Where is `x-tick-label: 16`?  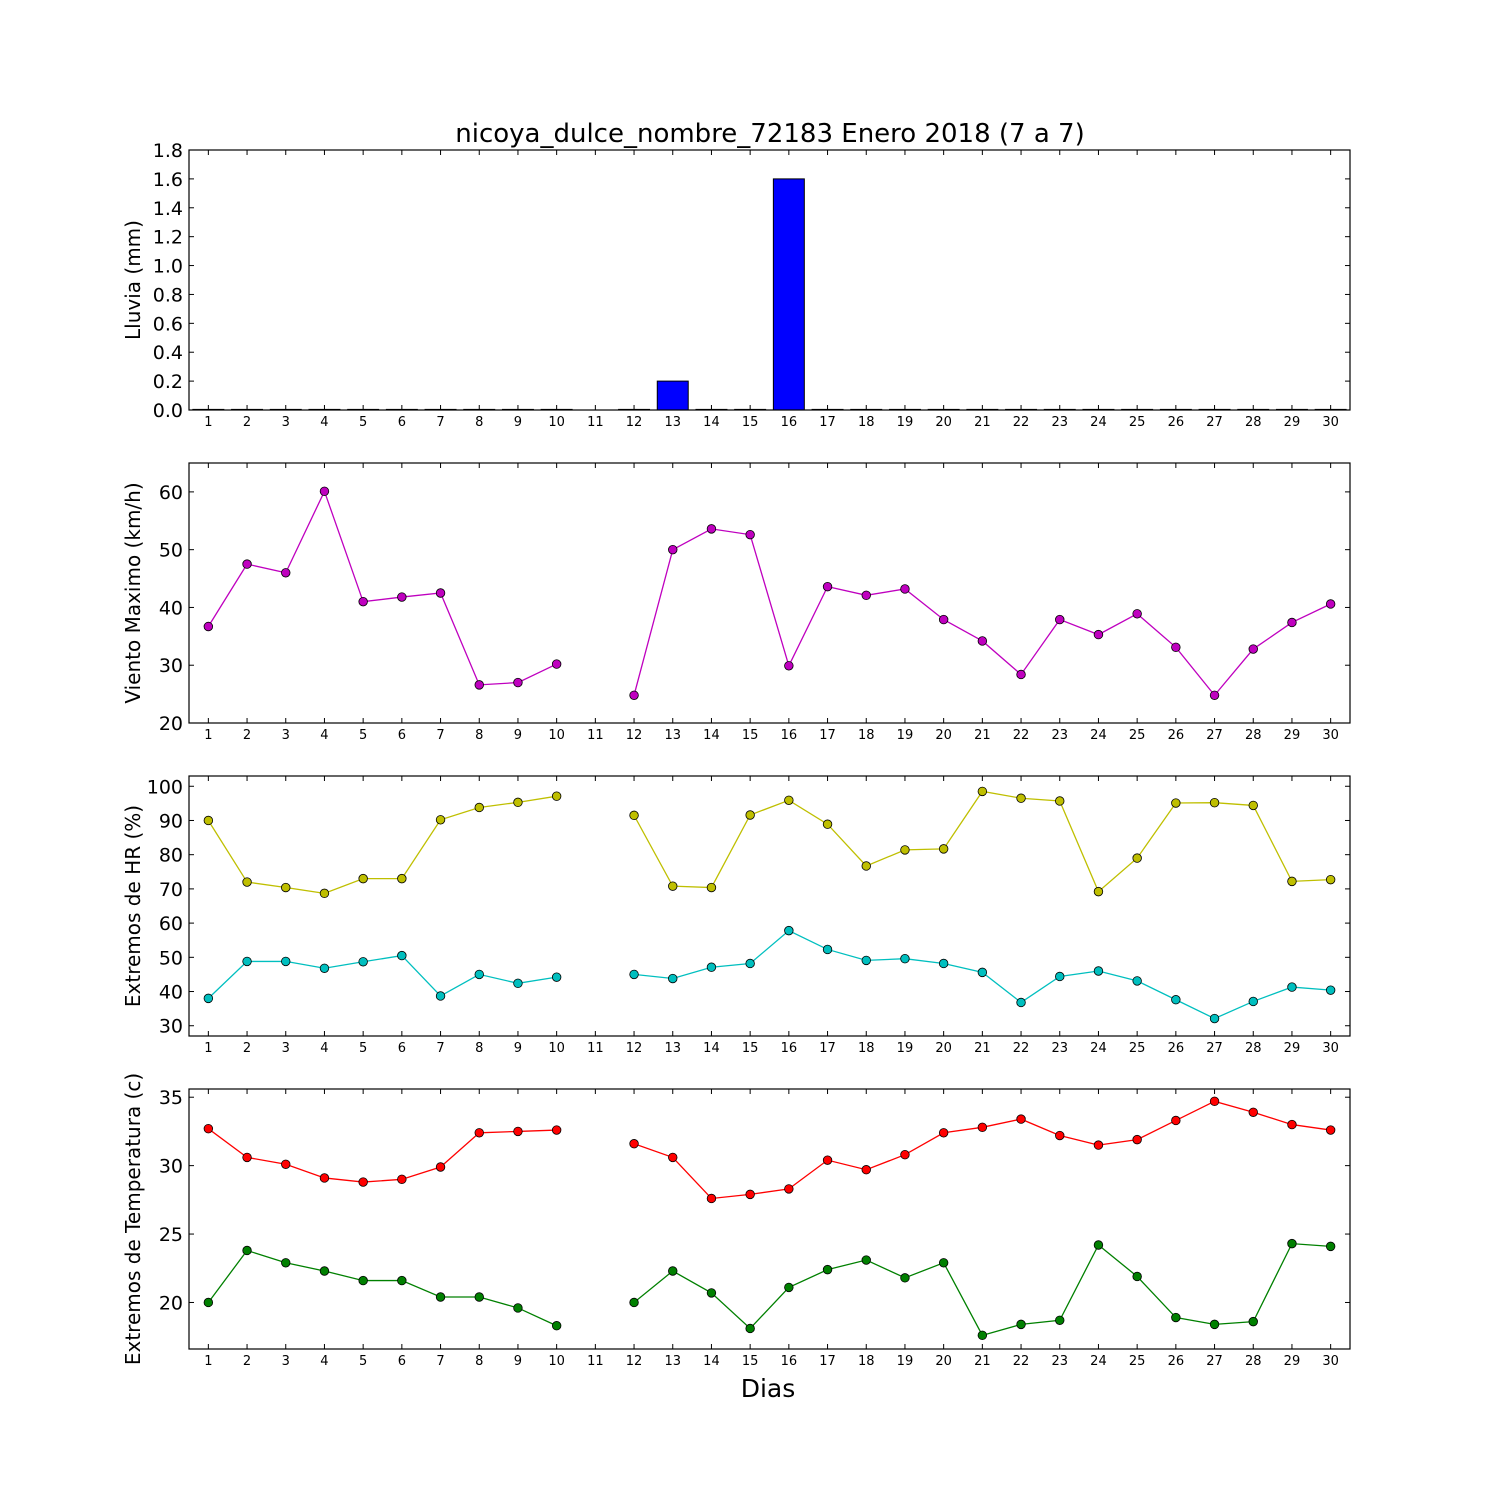
x-tick-label: 16 is located at coordinates (789, 422).